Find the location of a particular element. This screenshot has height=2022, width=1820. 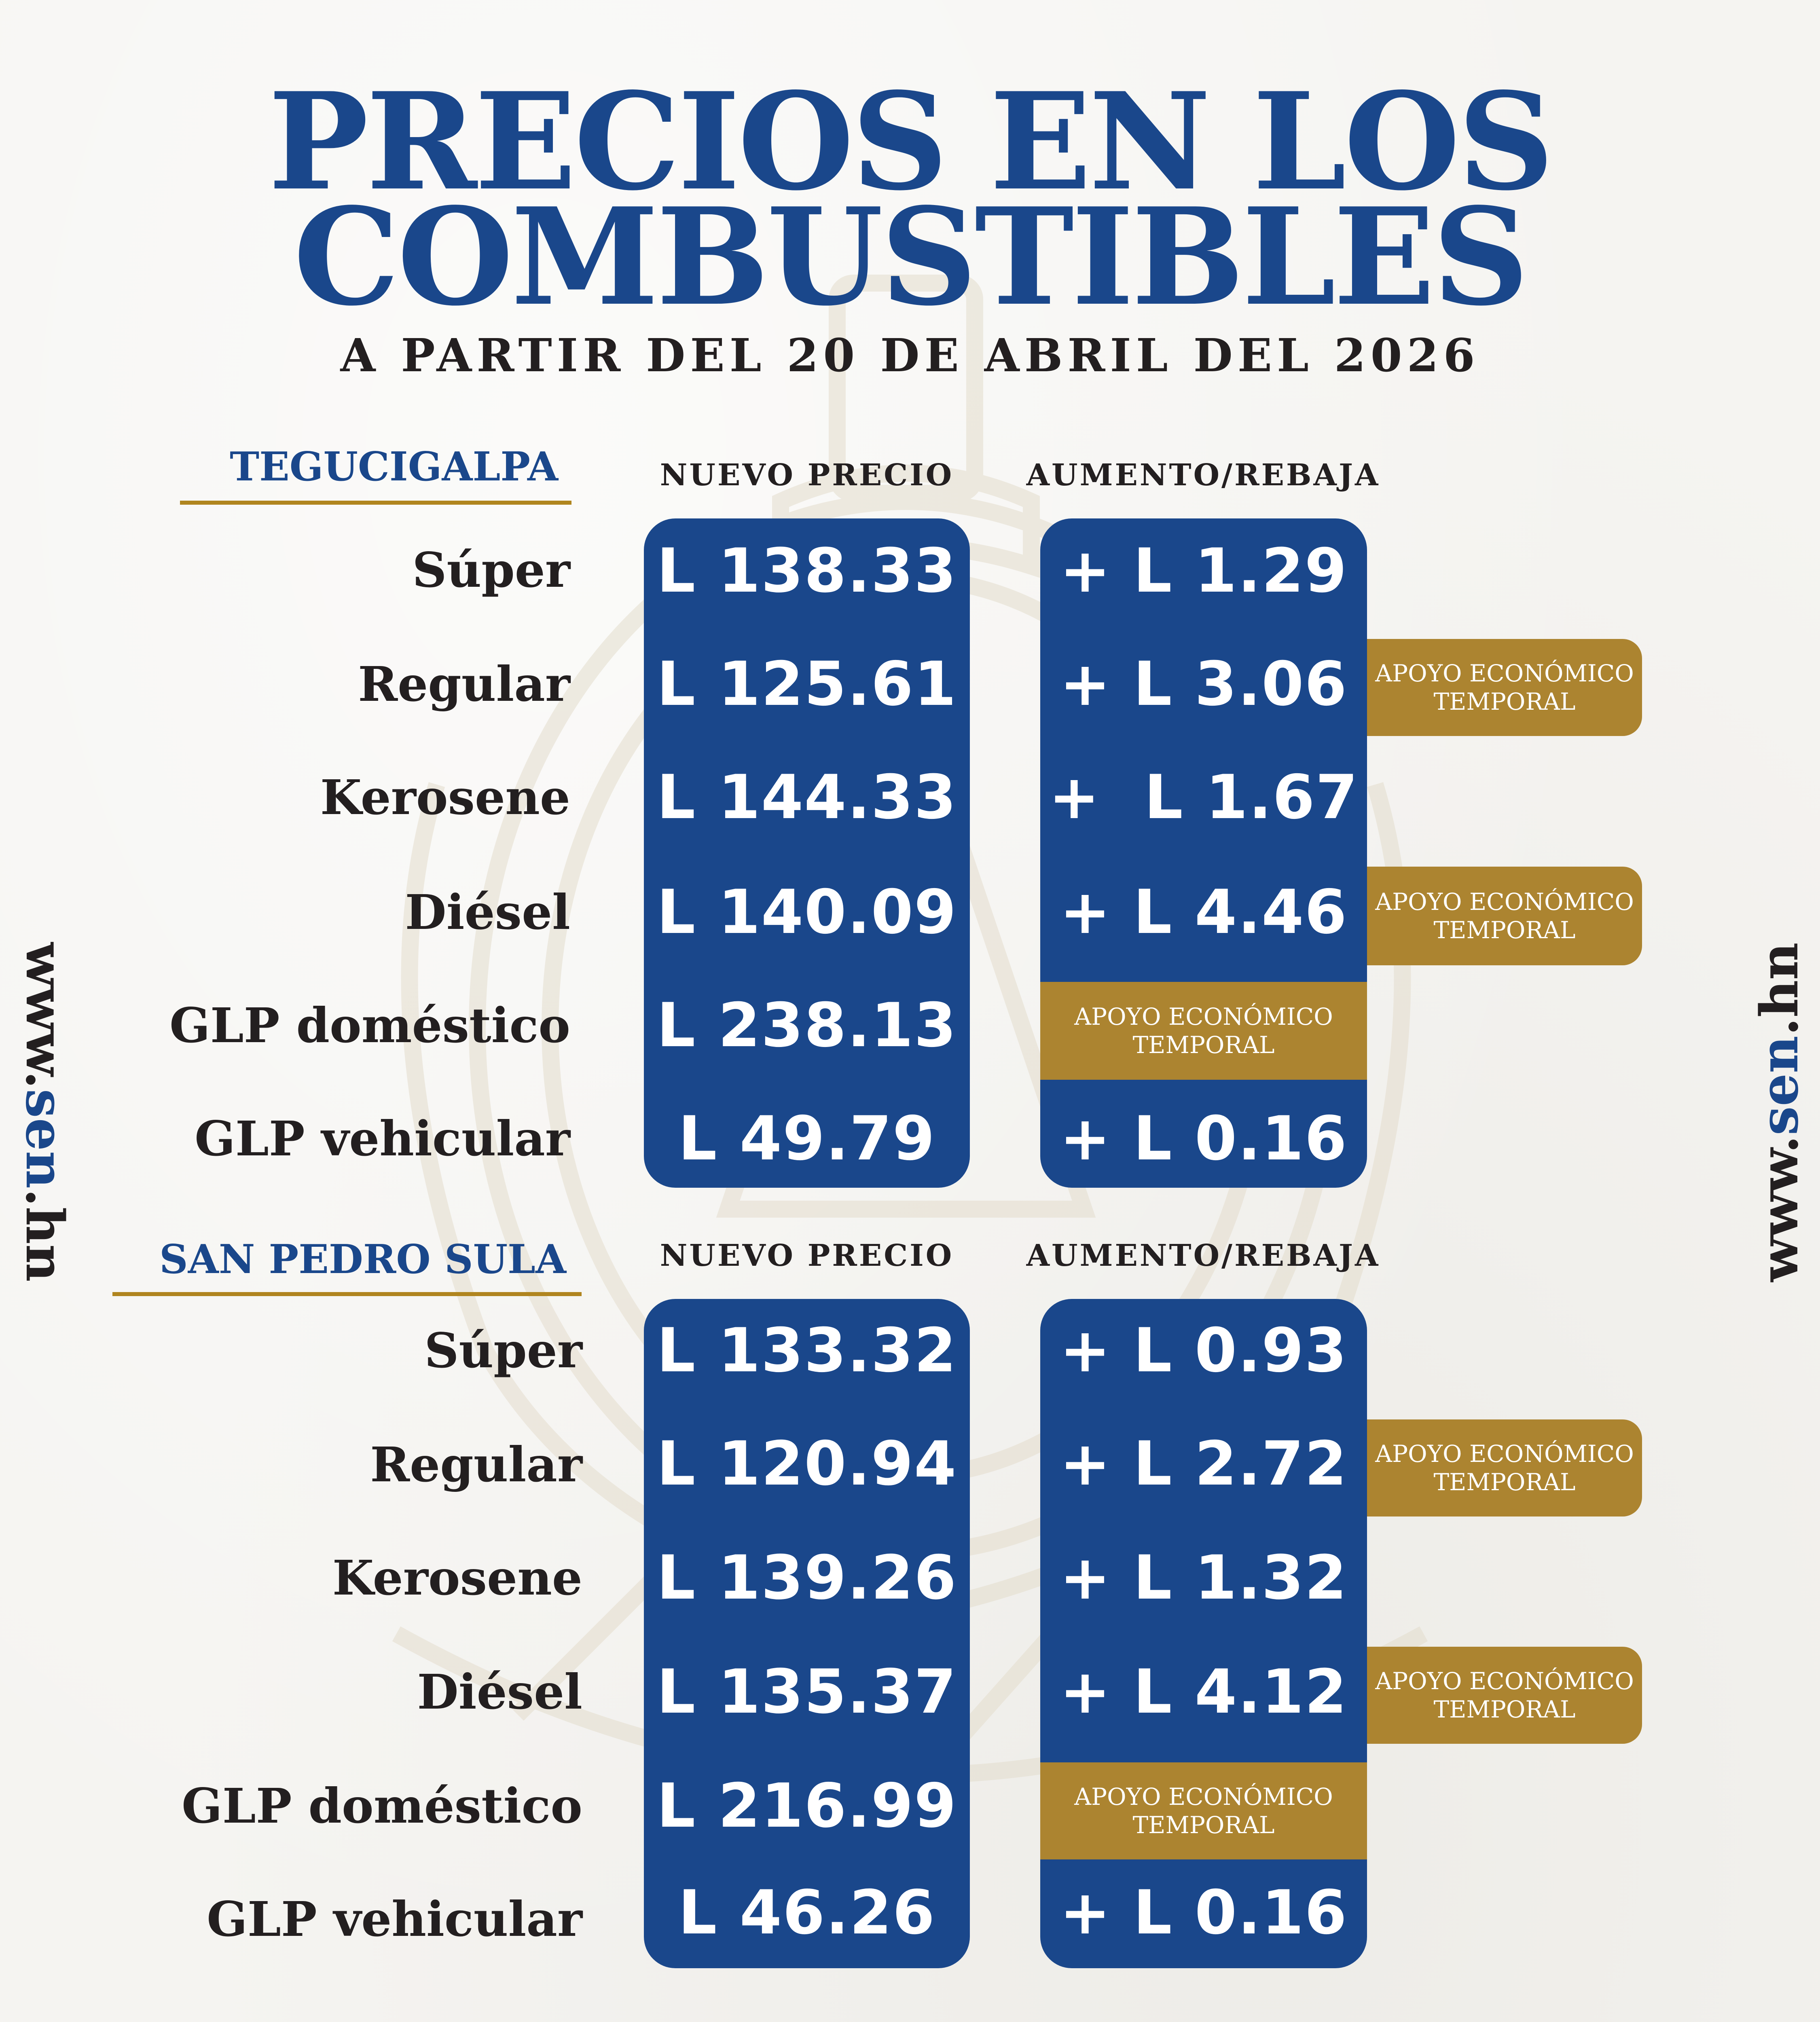

change-value: + L 4.46 is located at coordinates (1204, 912).